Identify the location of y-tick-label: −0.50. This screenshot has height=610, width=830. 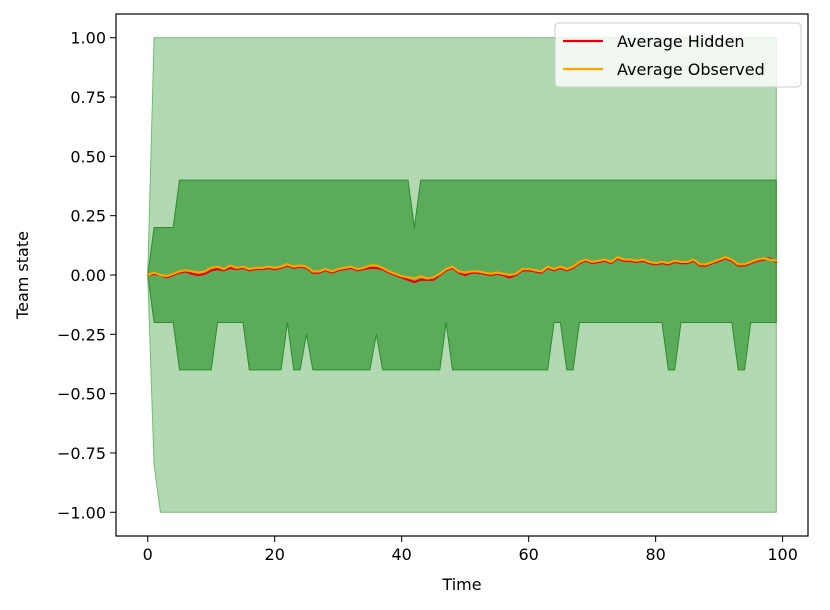
(81, 394).